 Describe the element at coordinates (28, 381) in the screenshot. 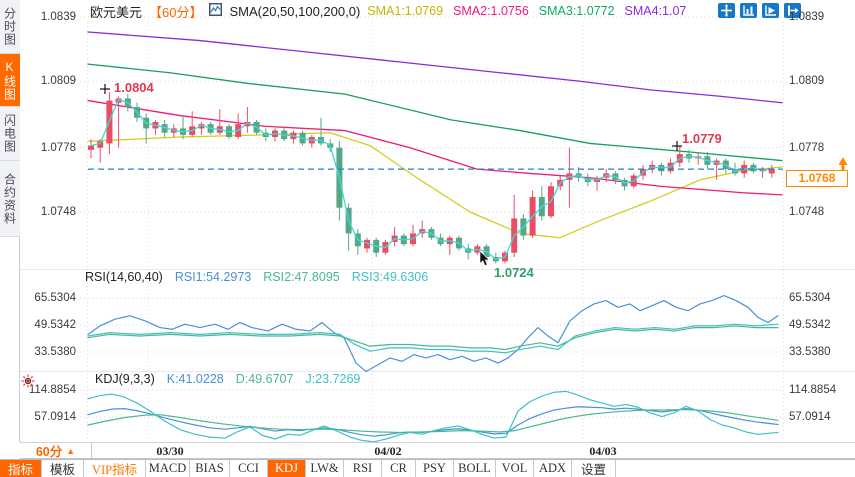

I see `indicator-sun-icon` at that location.